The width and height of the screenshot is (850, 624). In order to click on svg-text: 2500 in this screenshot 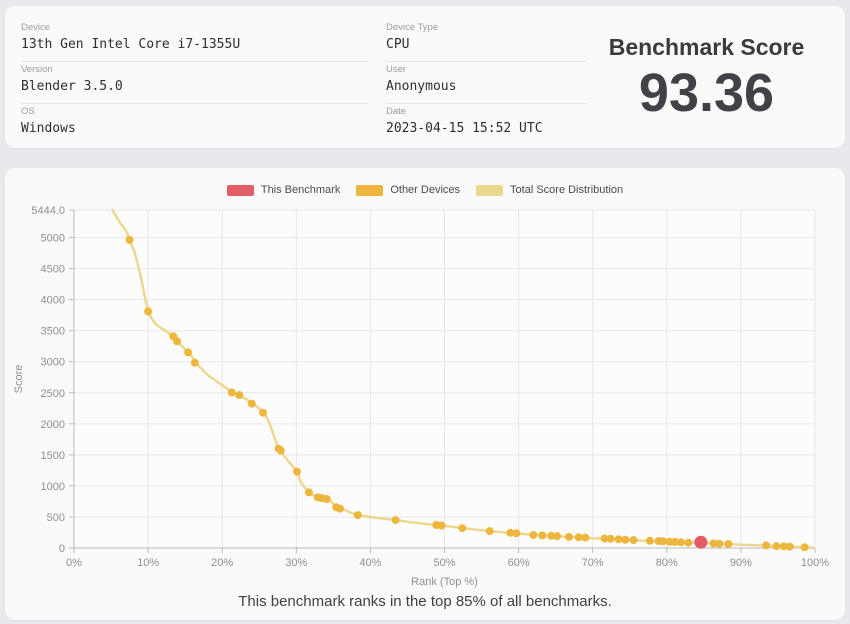, I will do `click(53, 394)`.